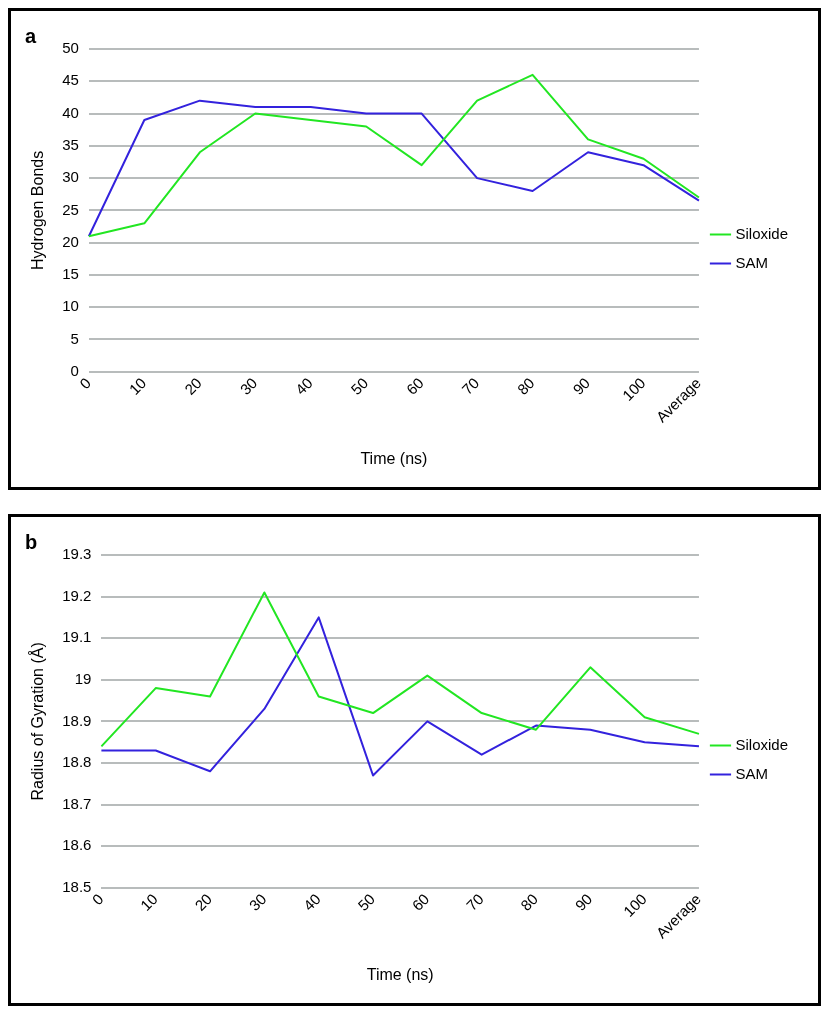 Image resolution: width=829 pixels, height=1036 pixels. Describe the element at coordinates (77, 845) in the screenshot. I see `y-tick-label: 18.6` at that location.